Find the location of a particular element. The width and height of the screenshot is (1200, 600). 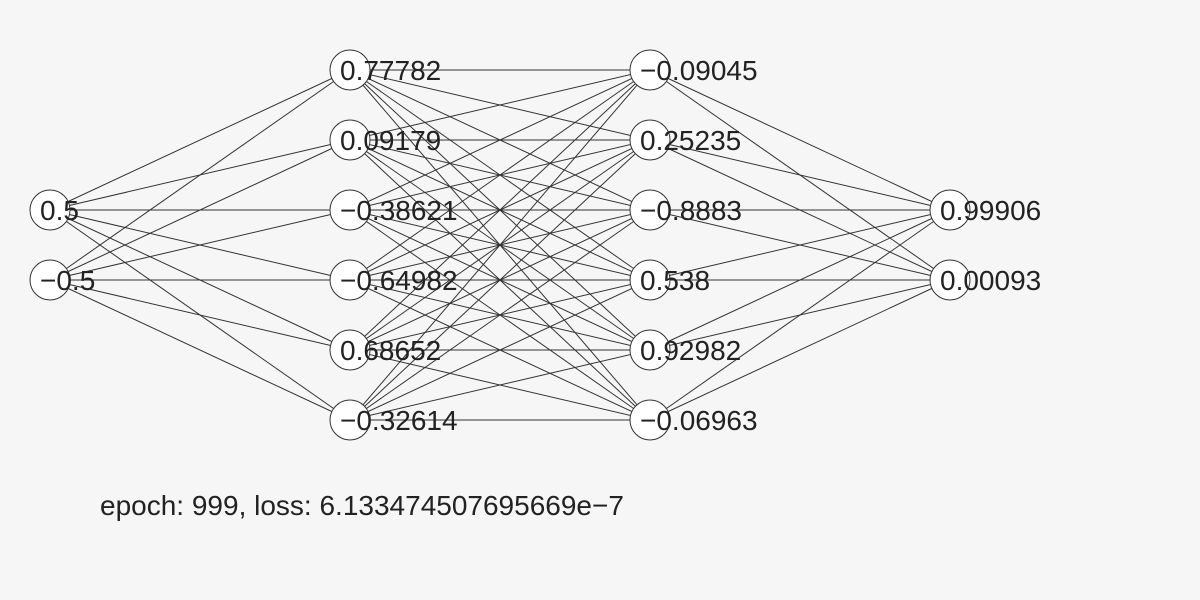

node-l1-n2: −0.38621 is located at coordinates (393, 210).